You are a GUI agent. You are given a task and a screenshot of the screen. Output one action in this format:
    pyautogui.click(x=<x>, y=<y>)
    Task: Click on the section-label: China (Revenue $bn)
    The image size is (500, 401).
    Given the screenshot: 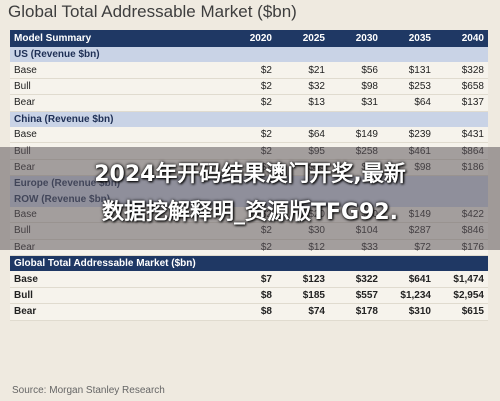 What is the action you would take?
    pyautogui.click(x=249, y=119)
    